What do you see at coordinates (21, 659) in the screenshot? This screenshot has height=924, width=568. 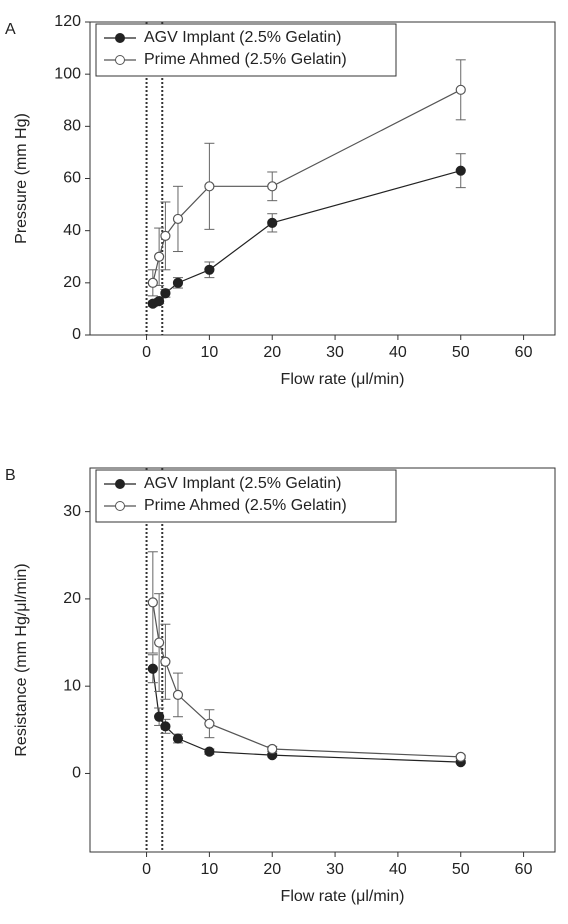 I see `y-axis-title: Resistance (mm Hg/μl/min)` at bounding box center [21, 659].